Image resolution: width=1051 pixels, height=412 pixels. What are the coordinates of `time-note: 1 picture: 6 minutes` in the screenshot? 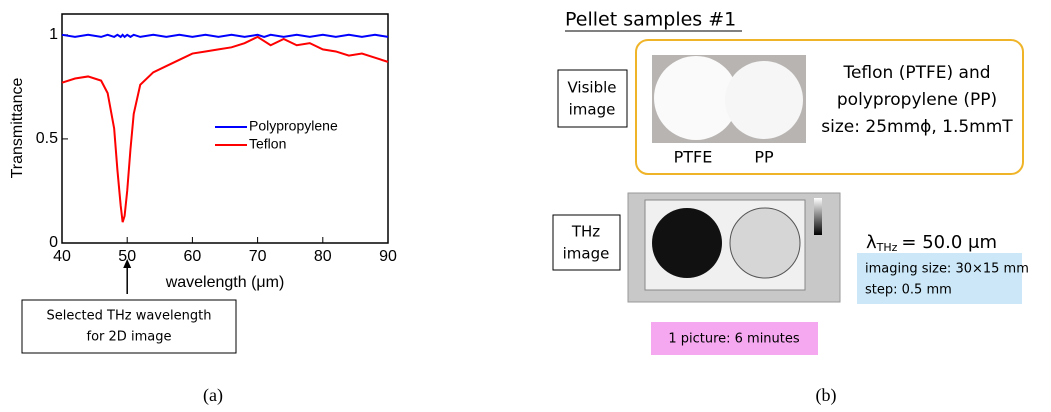 It's located at (734, 339).